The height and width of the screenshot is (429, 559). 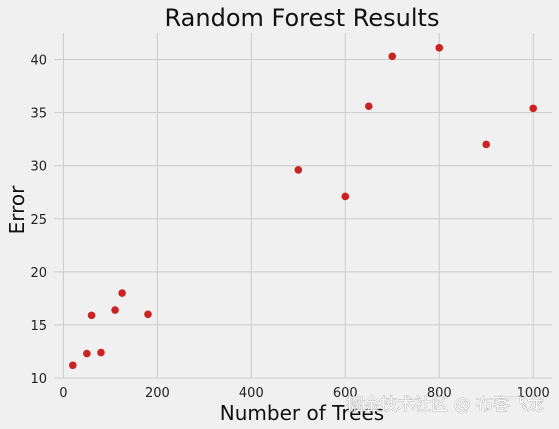 I want to click on x-axis-title: Number of Trees, so click(x=302, y=413).